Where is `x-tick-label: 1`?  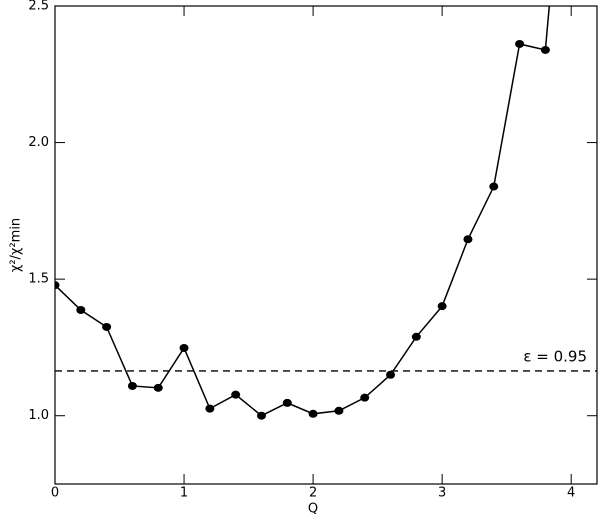 x-tick-label: 1 is located at coordinates (184, 493).